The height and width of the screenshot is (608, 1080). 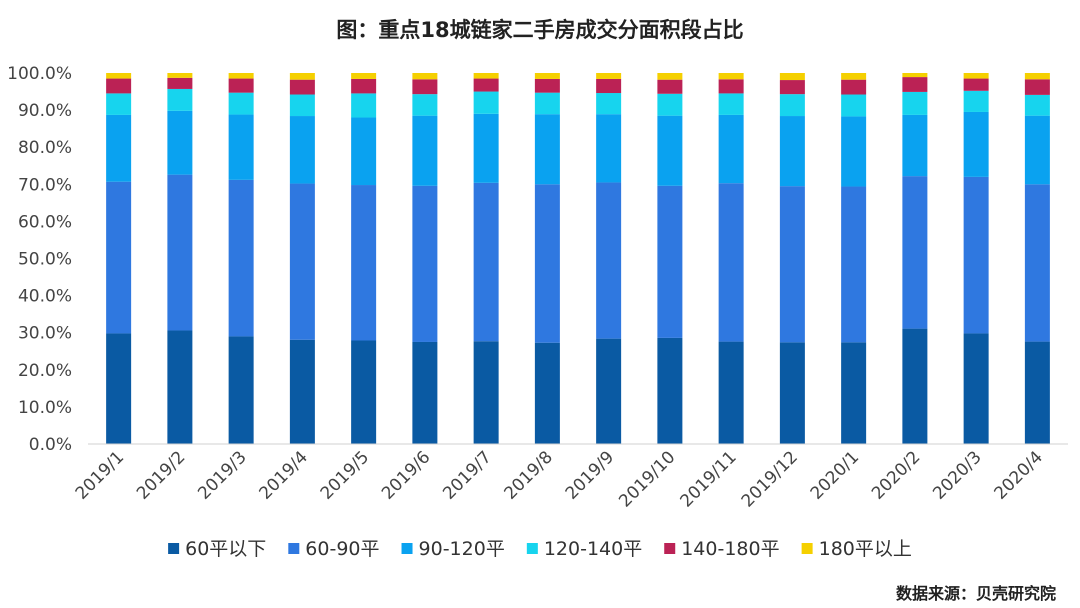 I want to click on y-tick-label: 70.0%, so click(x=45, y=185).